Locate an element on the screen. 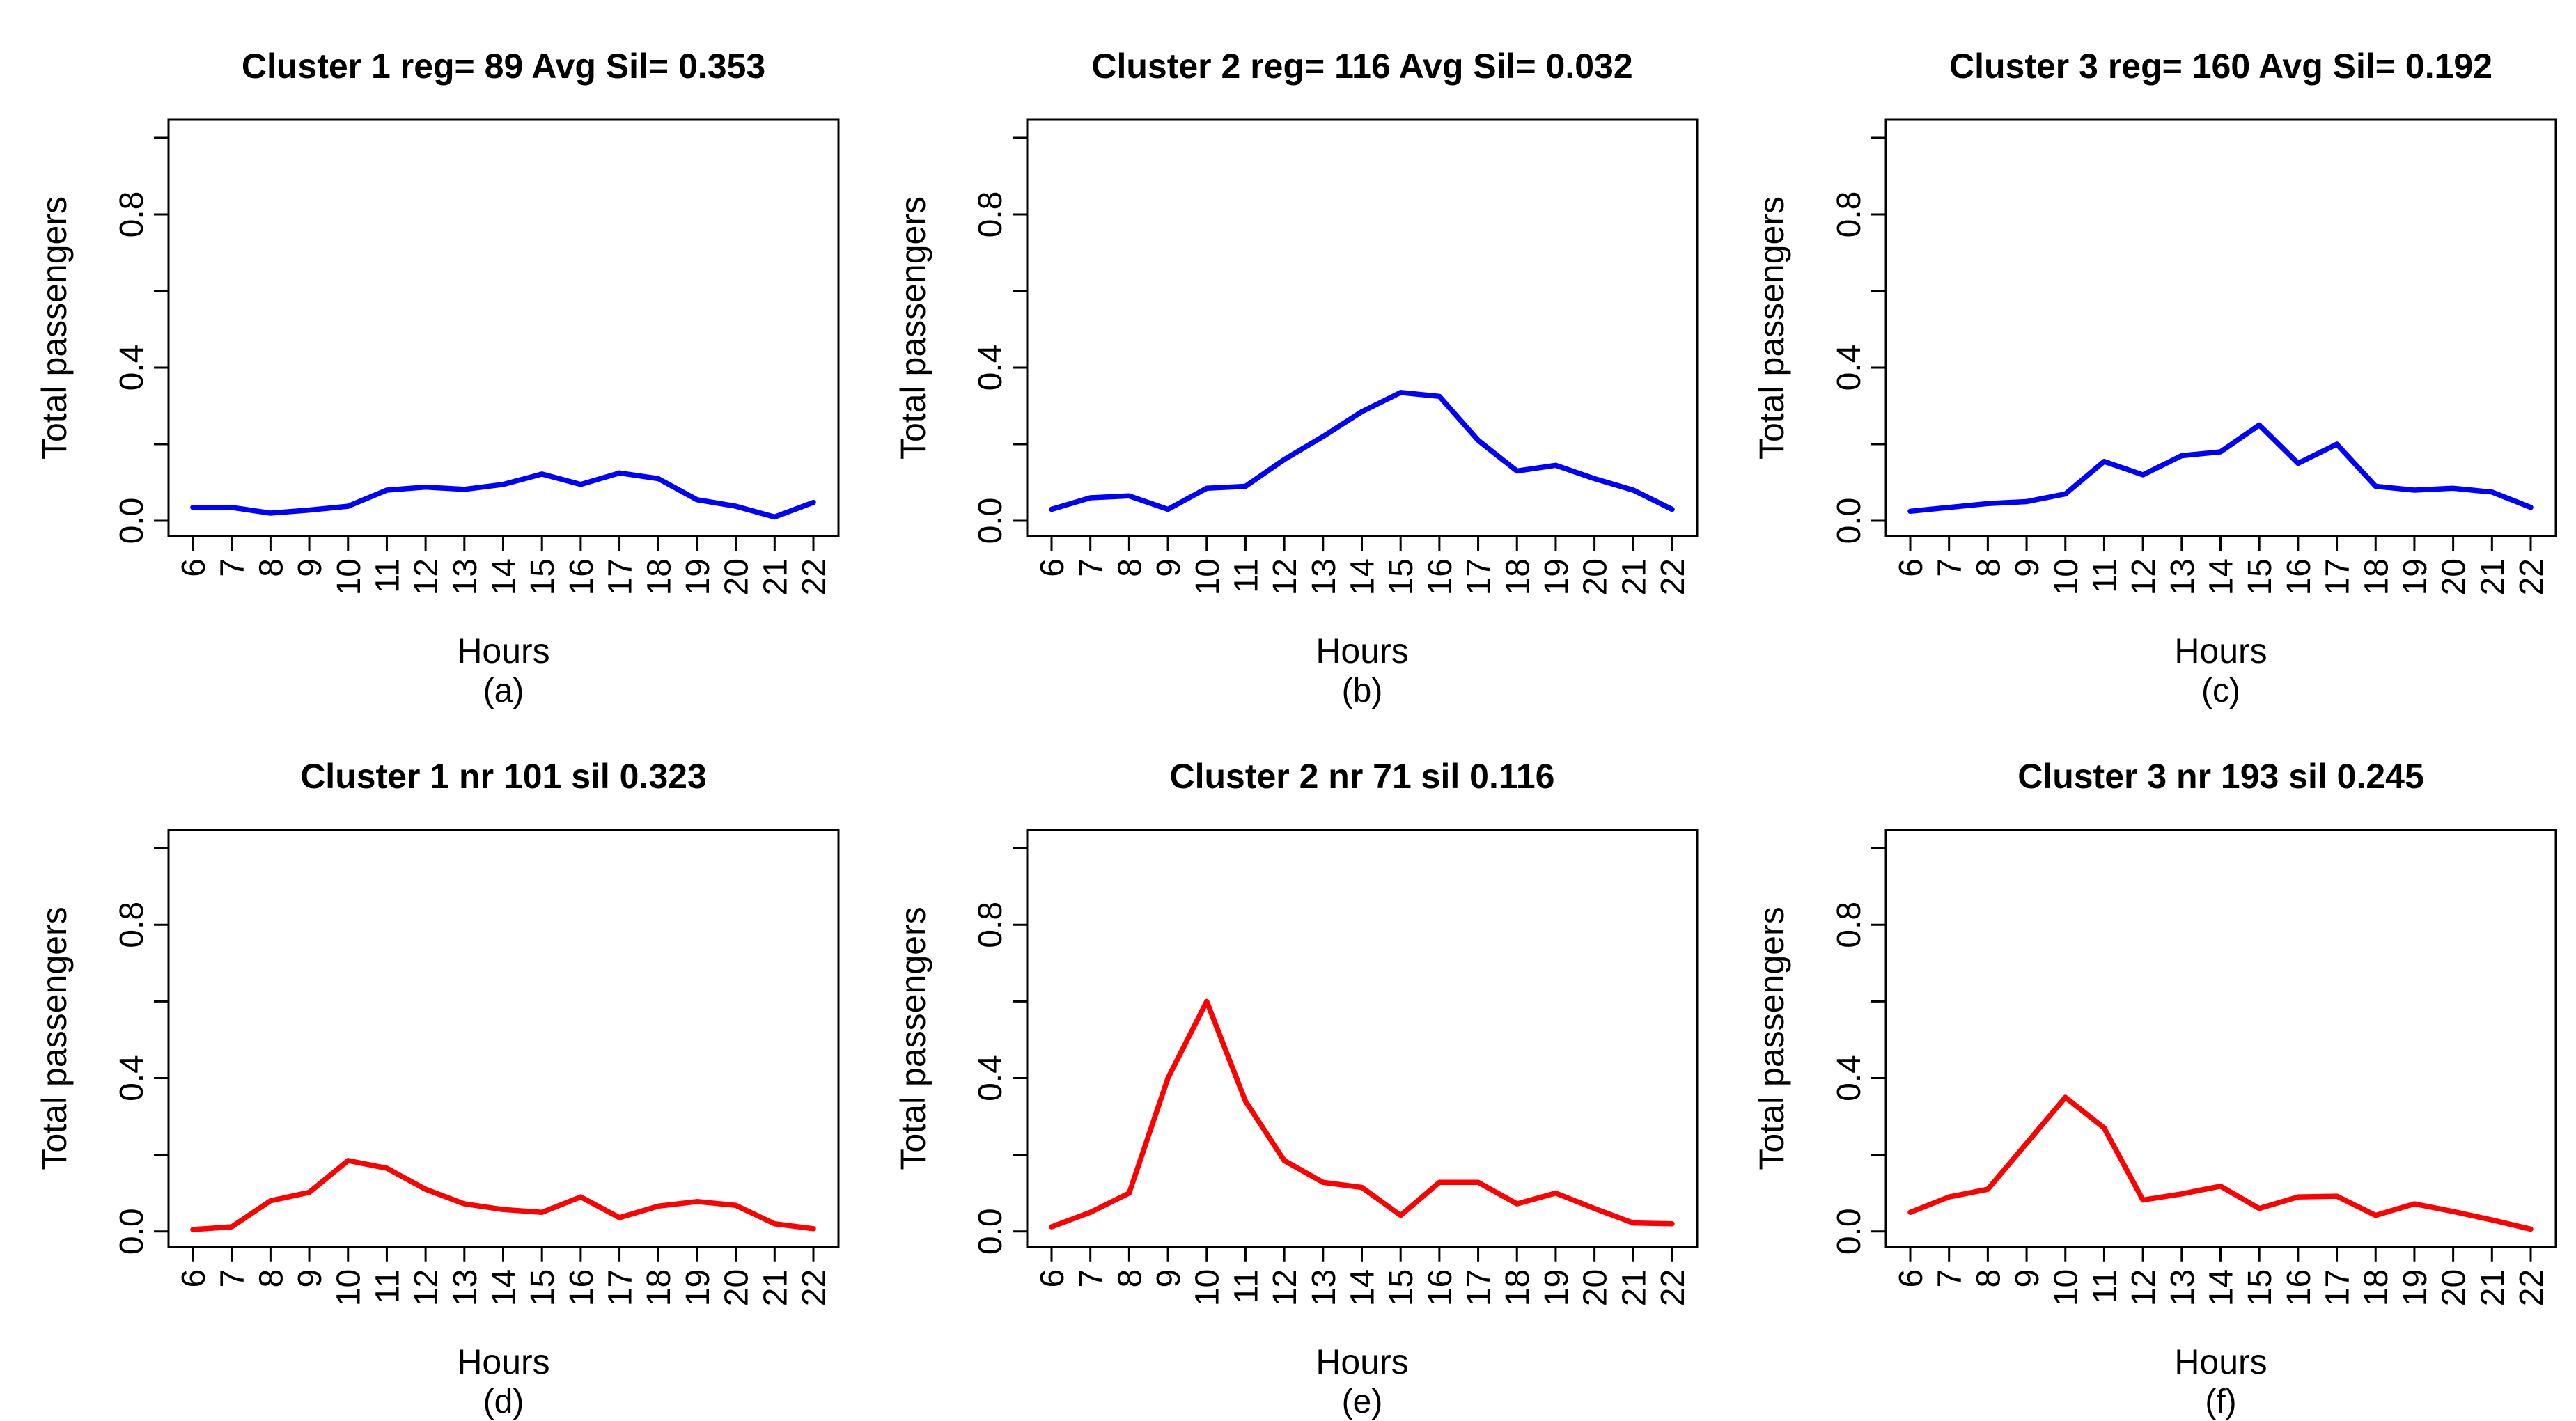 The image size is (2576, 1421). x-tick-label: 22 is located at coordinates (1674, 1288).